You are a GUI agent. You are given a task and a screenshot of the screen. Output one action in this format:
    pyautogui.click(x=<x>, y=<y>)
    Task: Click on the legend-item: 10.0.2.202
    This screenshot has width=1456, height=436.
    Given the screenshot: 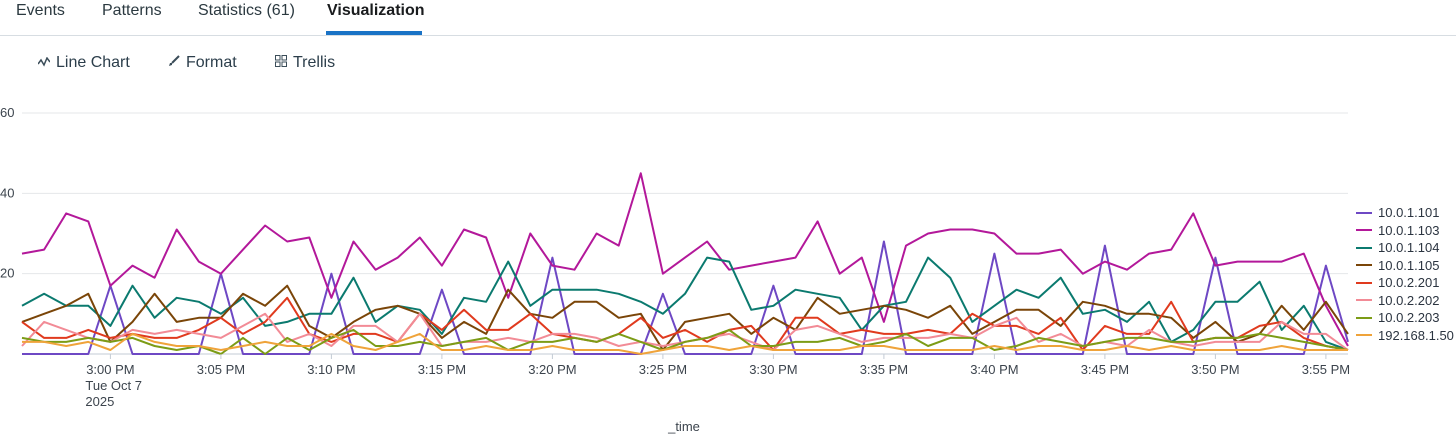 What is the action you would take?
    pyautogui.click(x=1405, y=302)
    